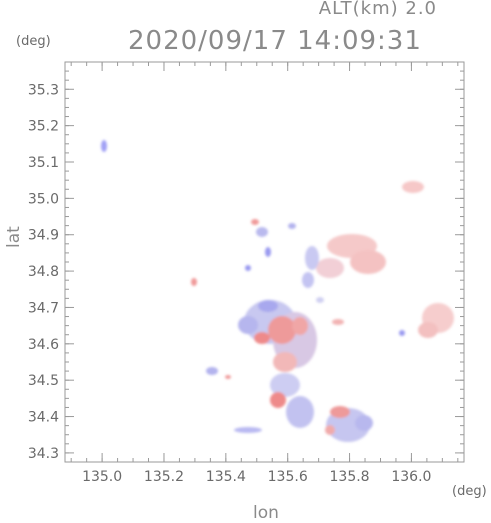  Describe the element at coordinates (411, 477) in the screenshot. I see `x-tick-label: 136.0` at that location.